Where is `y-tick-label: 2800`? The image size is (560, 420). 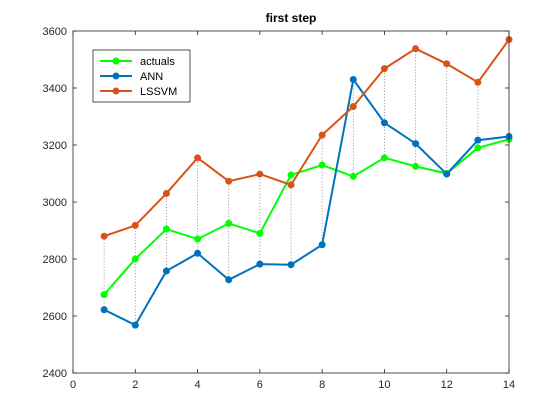 y-tick-label: 2800 is located at coordinates (55, 260).